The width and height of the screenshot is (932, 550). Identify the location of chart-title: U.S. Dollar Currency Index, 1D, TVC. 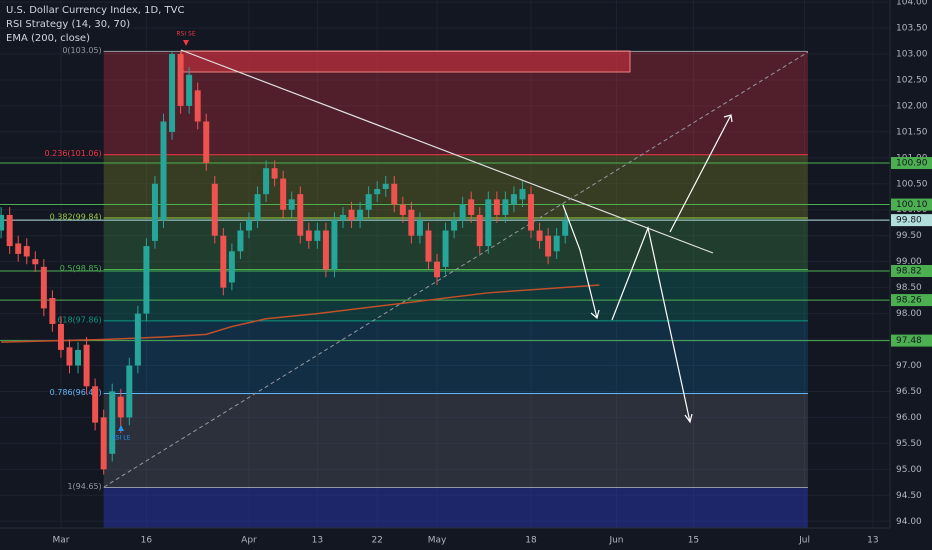
(95, 10).